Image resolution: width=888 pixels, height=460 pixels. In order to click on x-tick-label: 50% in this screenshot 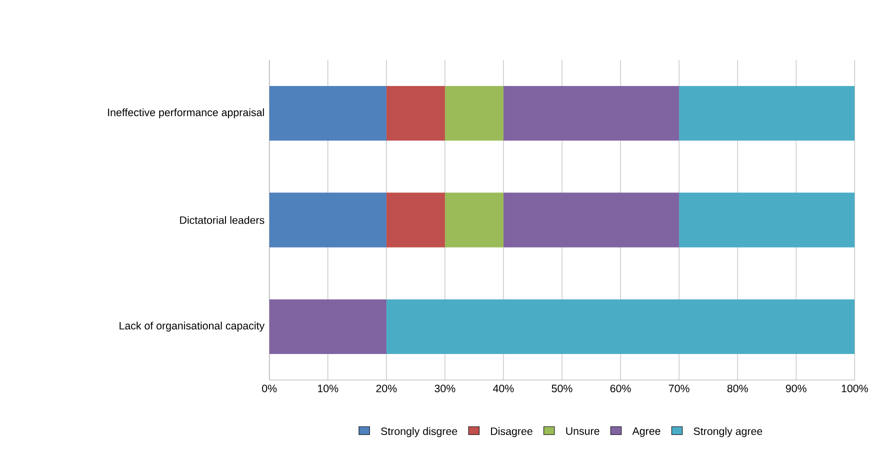, I will do `click(562, 388)`.